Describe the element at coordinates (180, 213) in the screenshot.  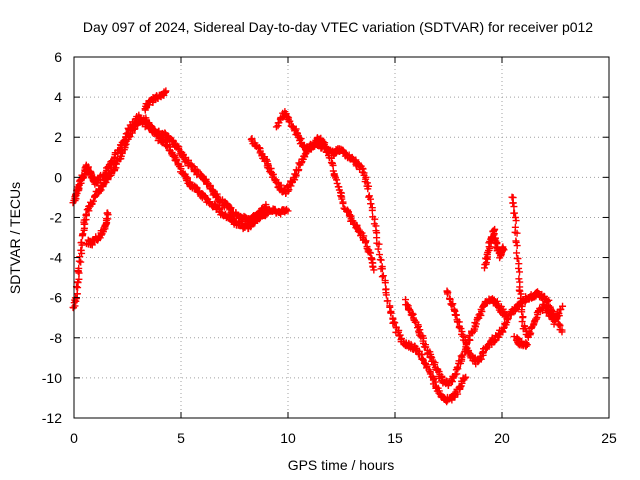
I see `series-track-b` at that location.